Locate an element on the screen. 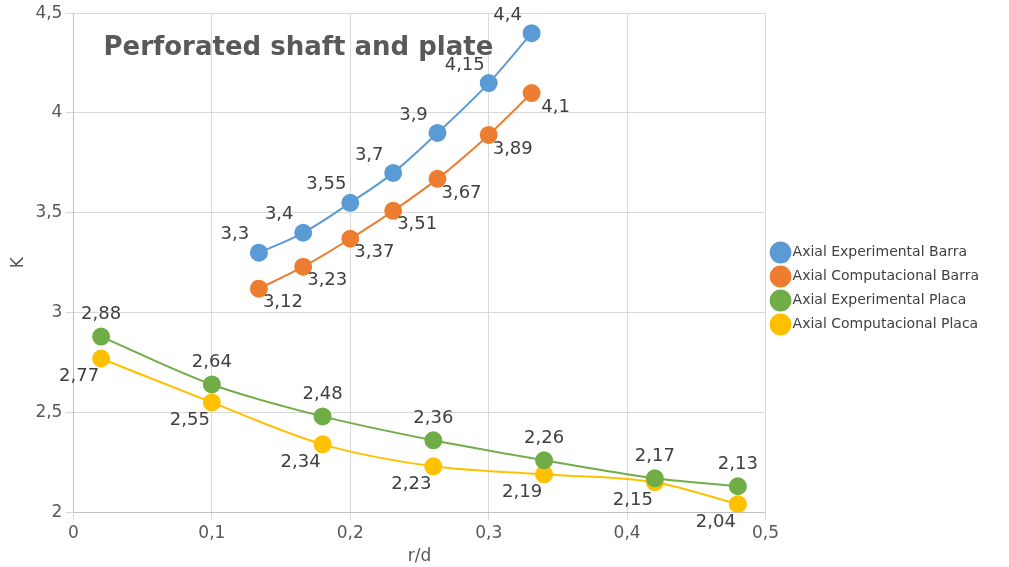  y-tick-label: 4,5 is located at coordinates (49, 11).